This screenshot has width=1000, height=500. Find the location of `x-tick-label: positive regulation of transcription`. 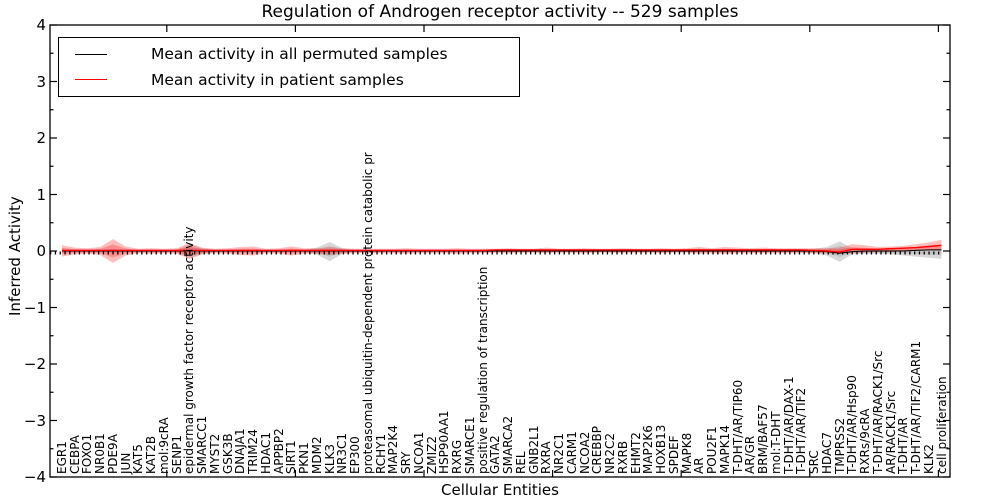

x-tick-label: positive regulation of transcription is located at coordinates (482, 370).